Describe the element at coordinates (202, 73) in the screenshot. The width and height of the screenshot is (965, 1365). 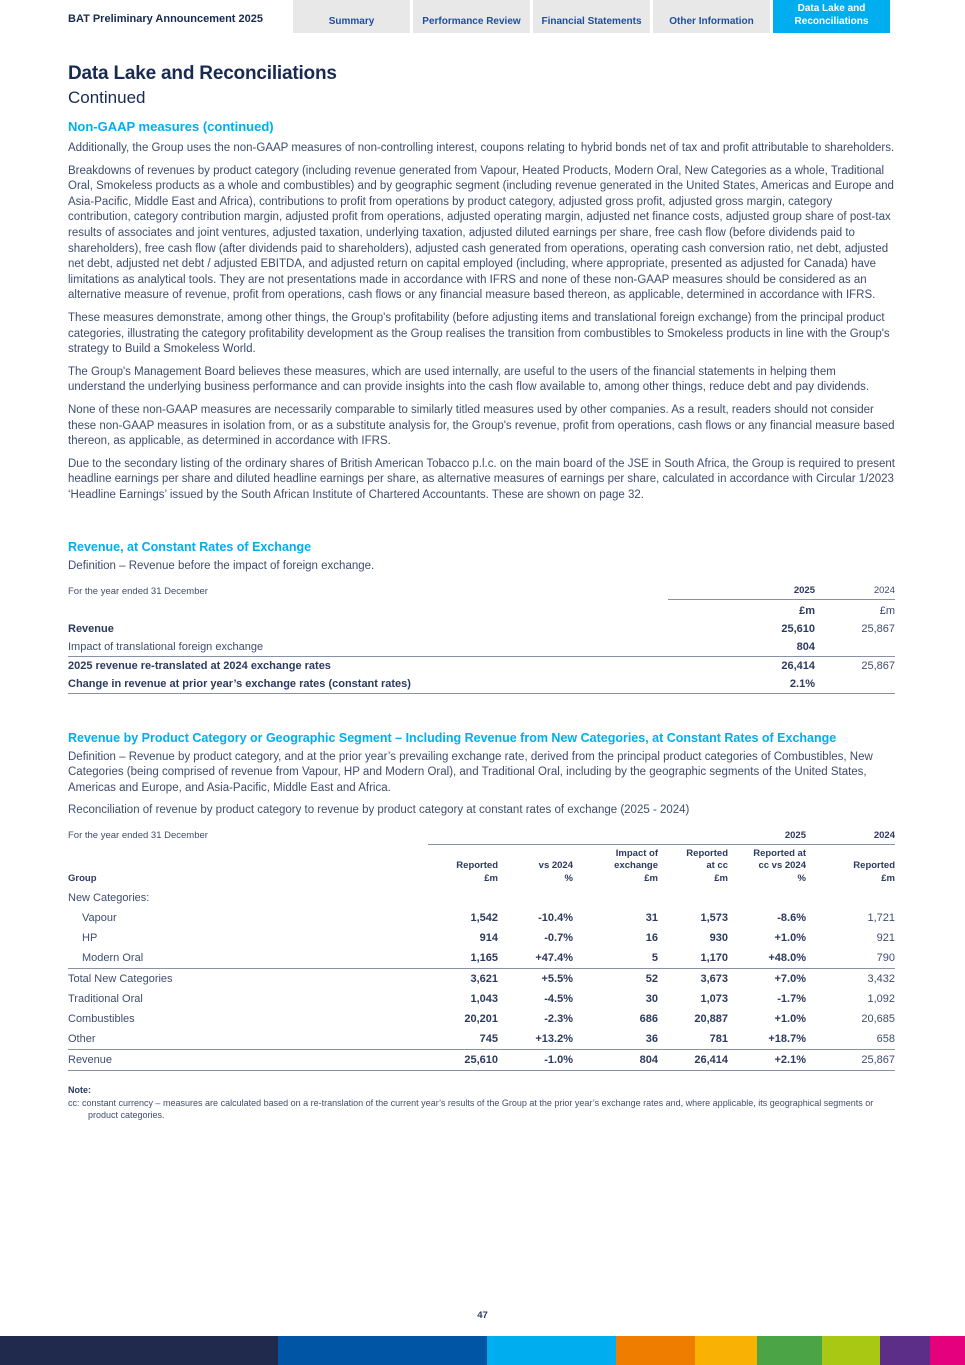
I see `page-title: Data Lake and Reconciliations` at that location.